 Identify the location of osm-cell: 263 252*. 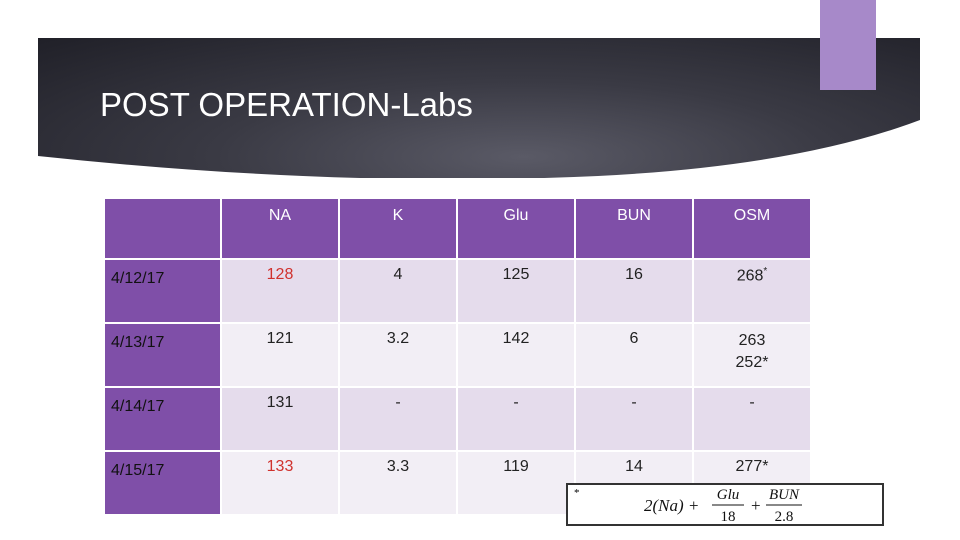
(752, 355).